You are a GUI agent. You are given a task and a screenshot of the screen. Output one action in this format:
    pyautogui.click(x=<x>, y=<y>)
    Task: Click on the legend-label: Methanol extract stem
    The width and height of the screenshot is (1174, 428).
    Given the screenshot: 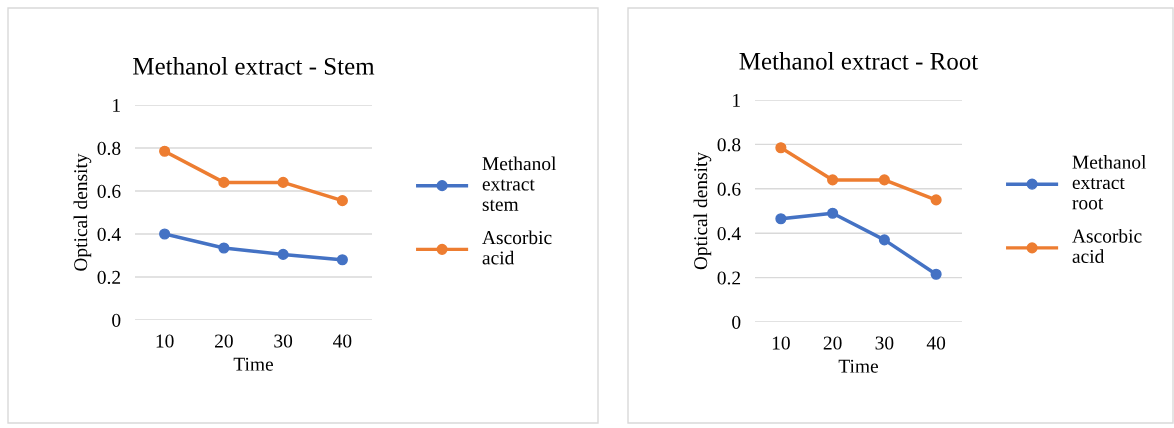 What is the action you would take?
    pyautogui.click(x=519, y=183)
    